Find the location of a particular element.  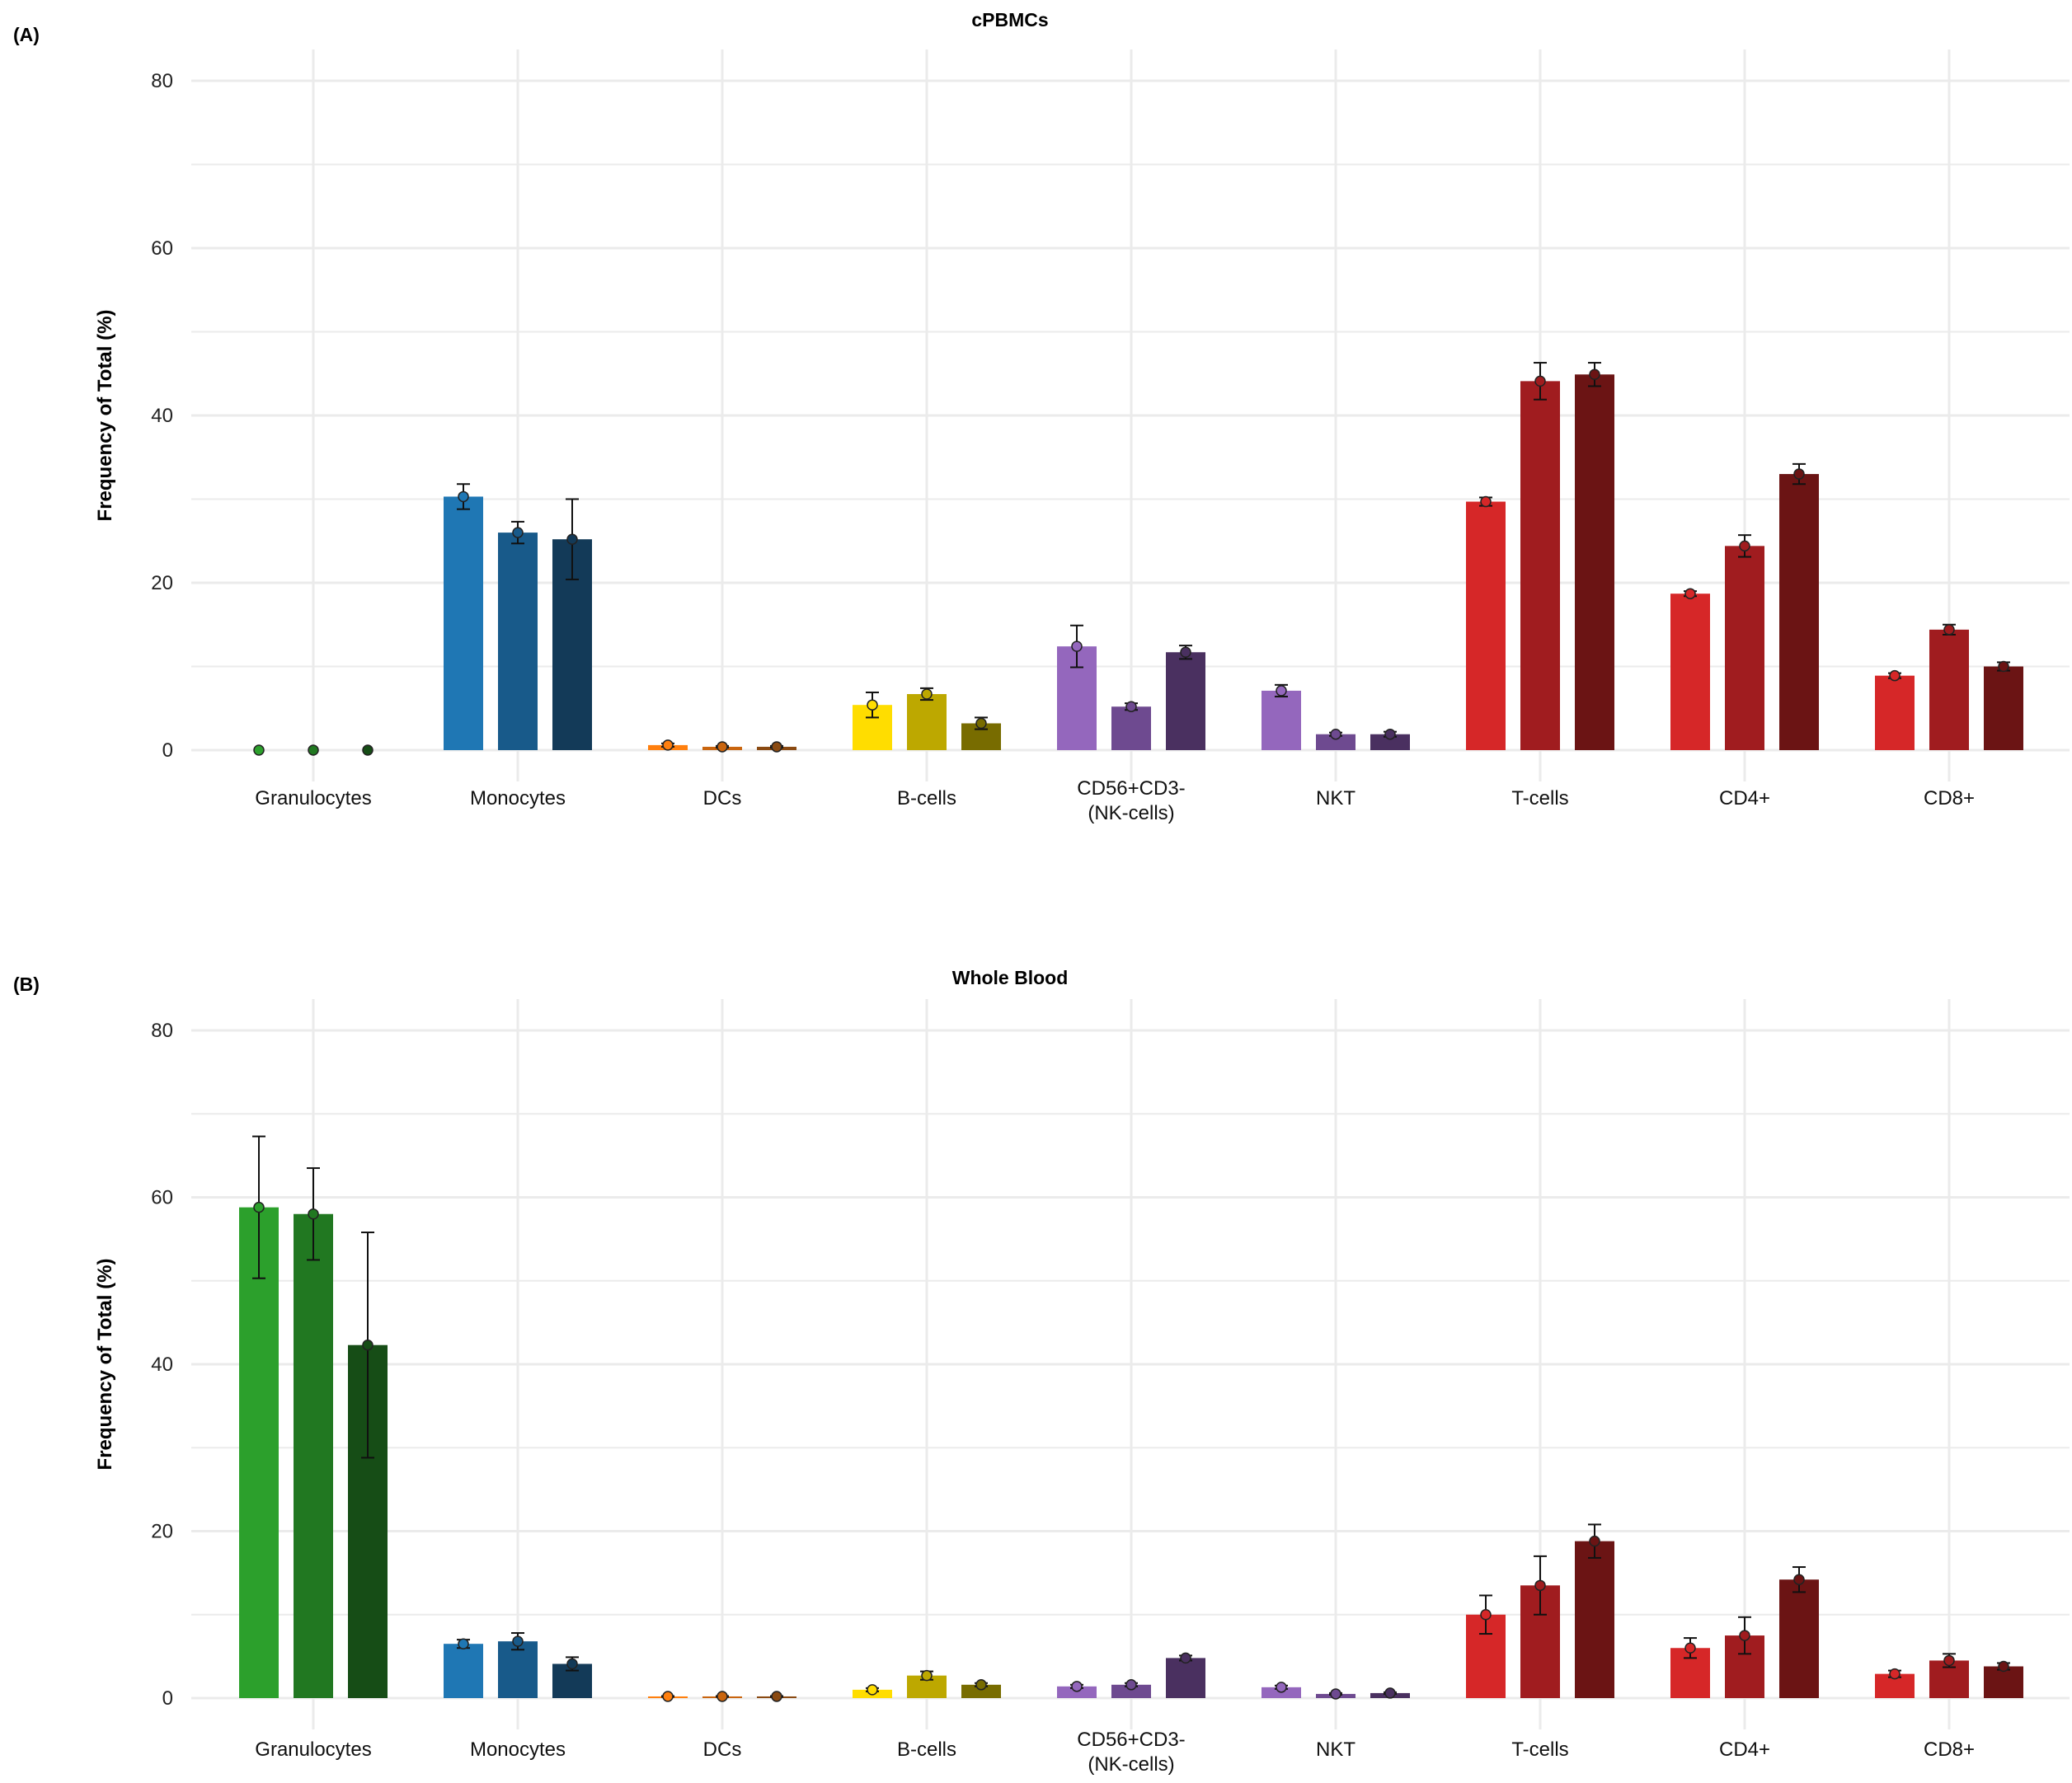

chart-title: cPBMCs is located at coordinates (1009, 19).